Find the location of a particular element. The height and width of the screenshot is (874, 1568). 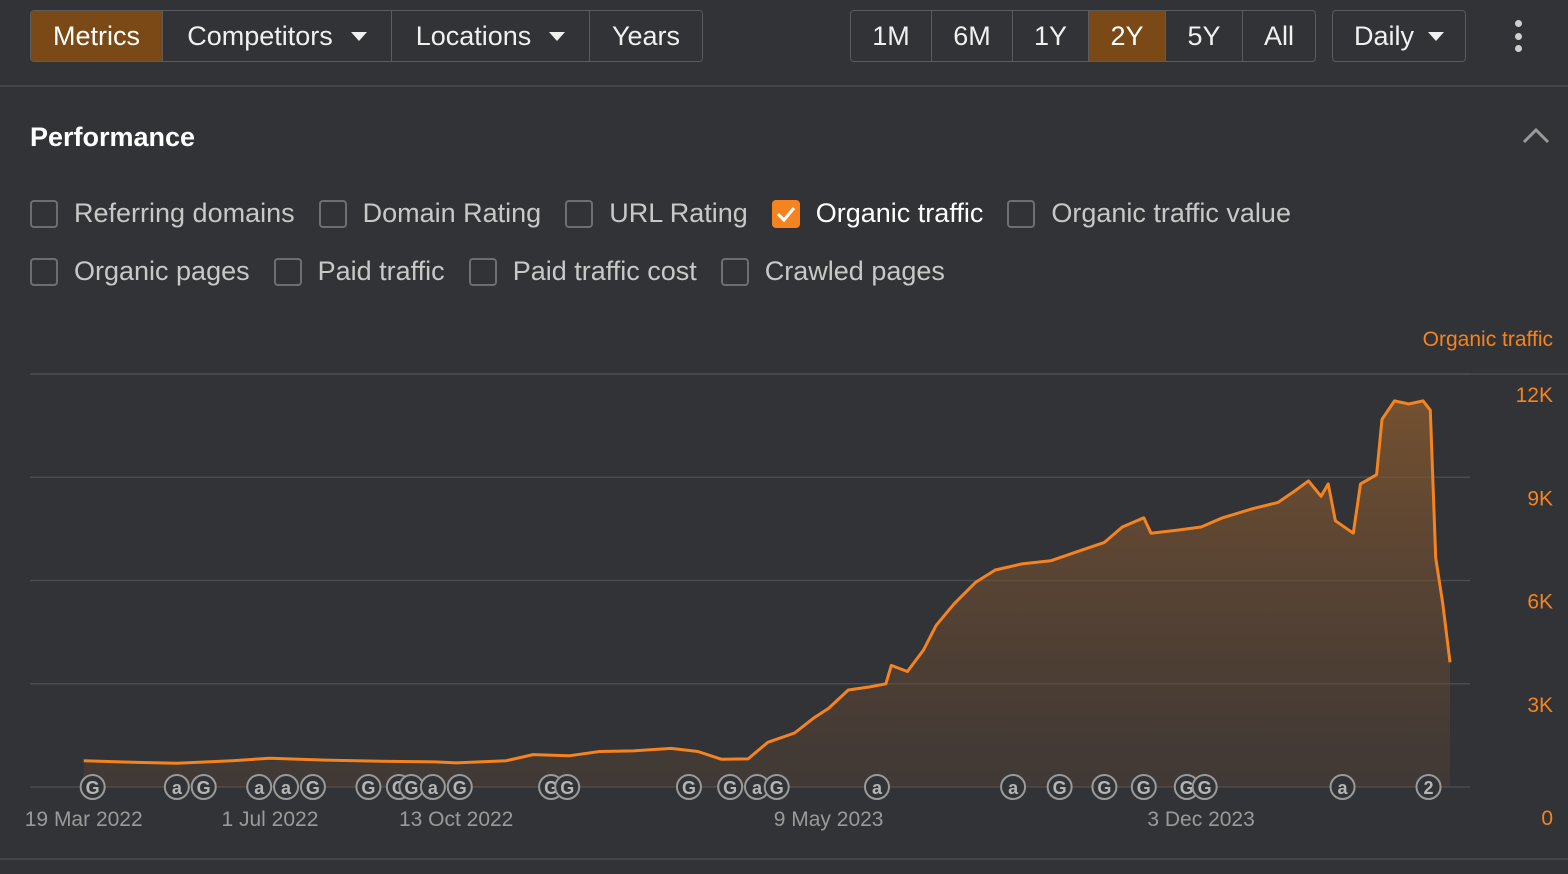

checkbox-organic-pages: Organic pages is located at coordinates (140, 271).